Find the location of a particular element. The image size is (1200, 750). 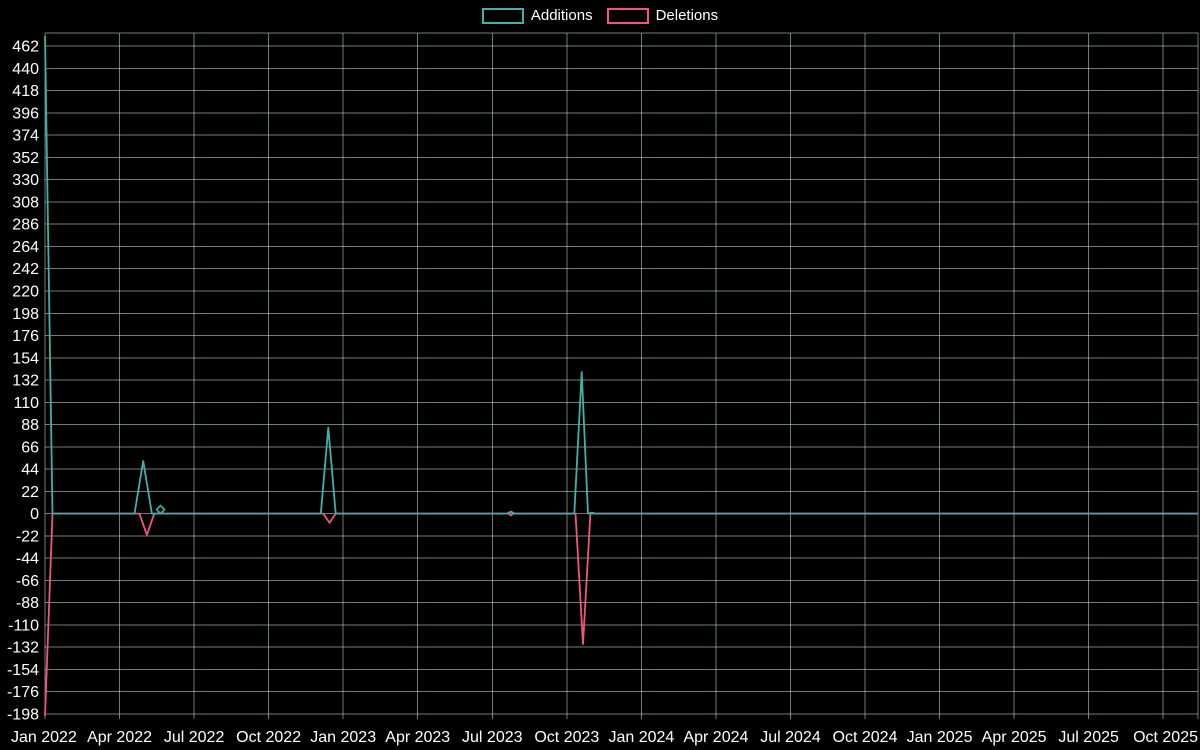

diamond-marker is located at coordinates (160, 509).